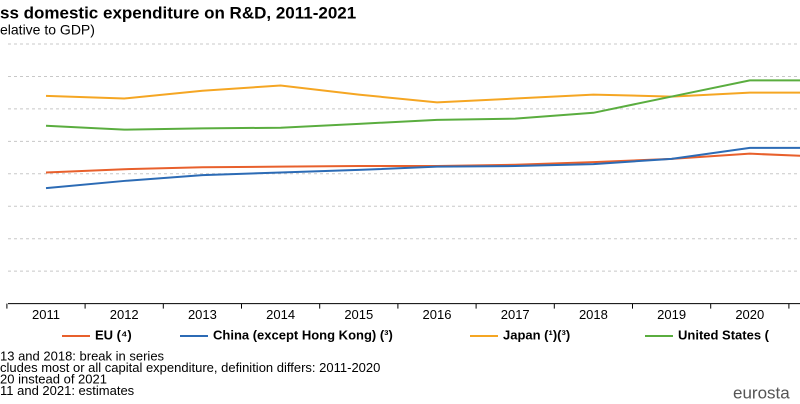 The height and width of the screenshot is (404, 800). I want to click on legend-label: United States (, so click(724, 334).